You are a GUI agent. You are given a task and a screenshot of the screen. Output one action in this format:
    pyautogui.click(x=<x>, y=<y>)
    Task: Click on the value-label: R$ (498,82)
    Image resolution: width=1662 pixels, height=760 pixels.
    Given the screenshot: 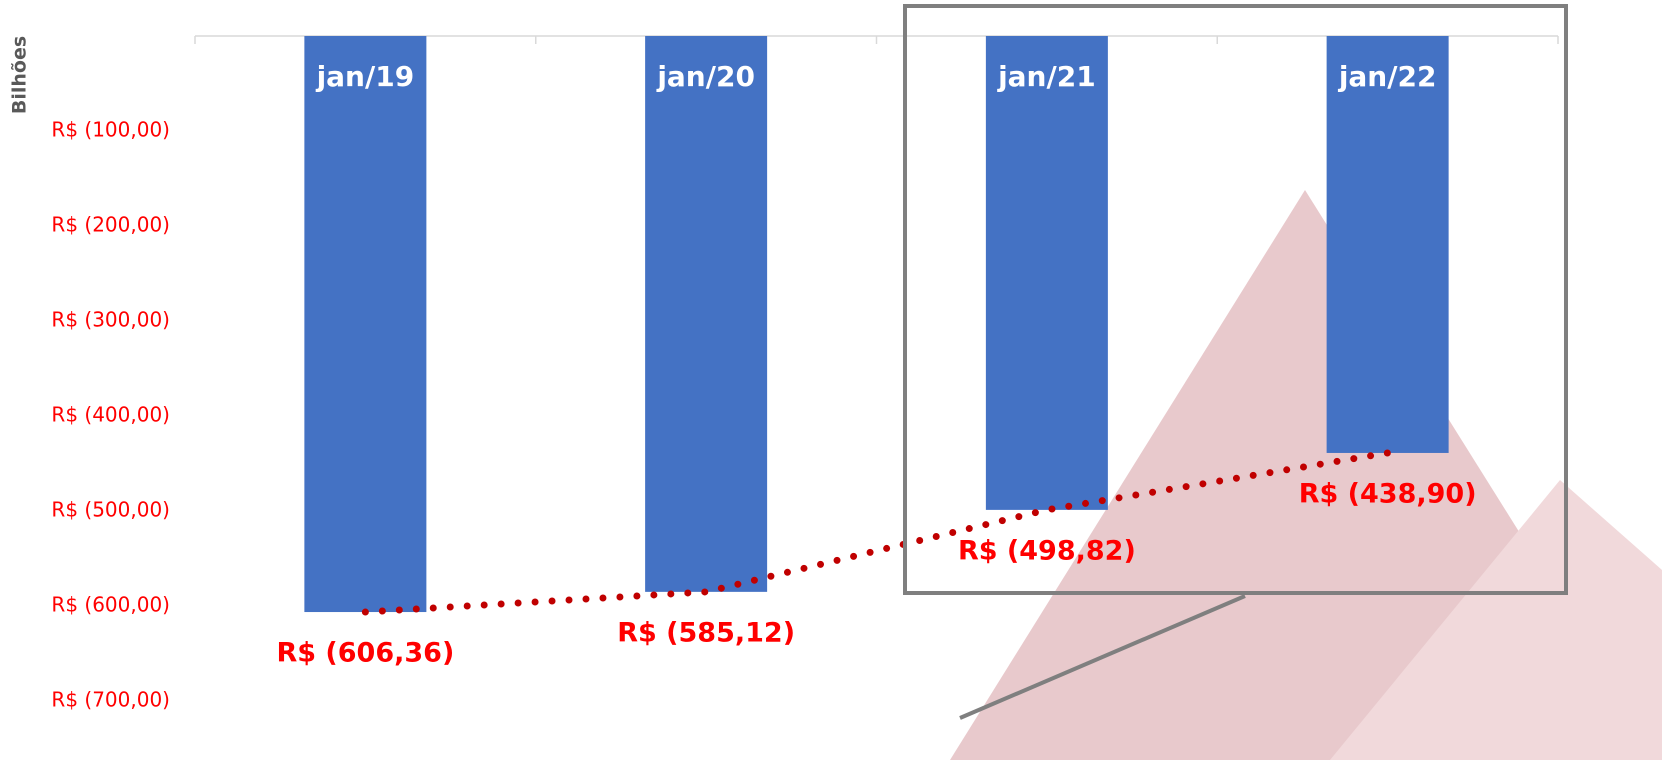 What is the action you would take?
    pyautogui.click(x=1047, y=550)
    